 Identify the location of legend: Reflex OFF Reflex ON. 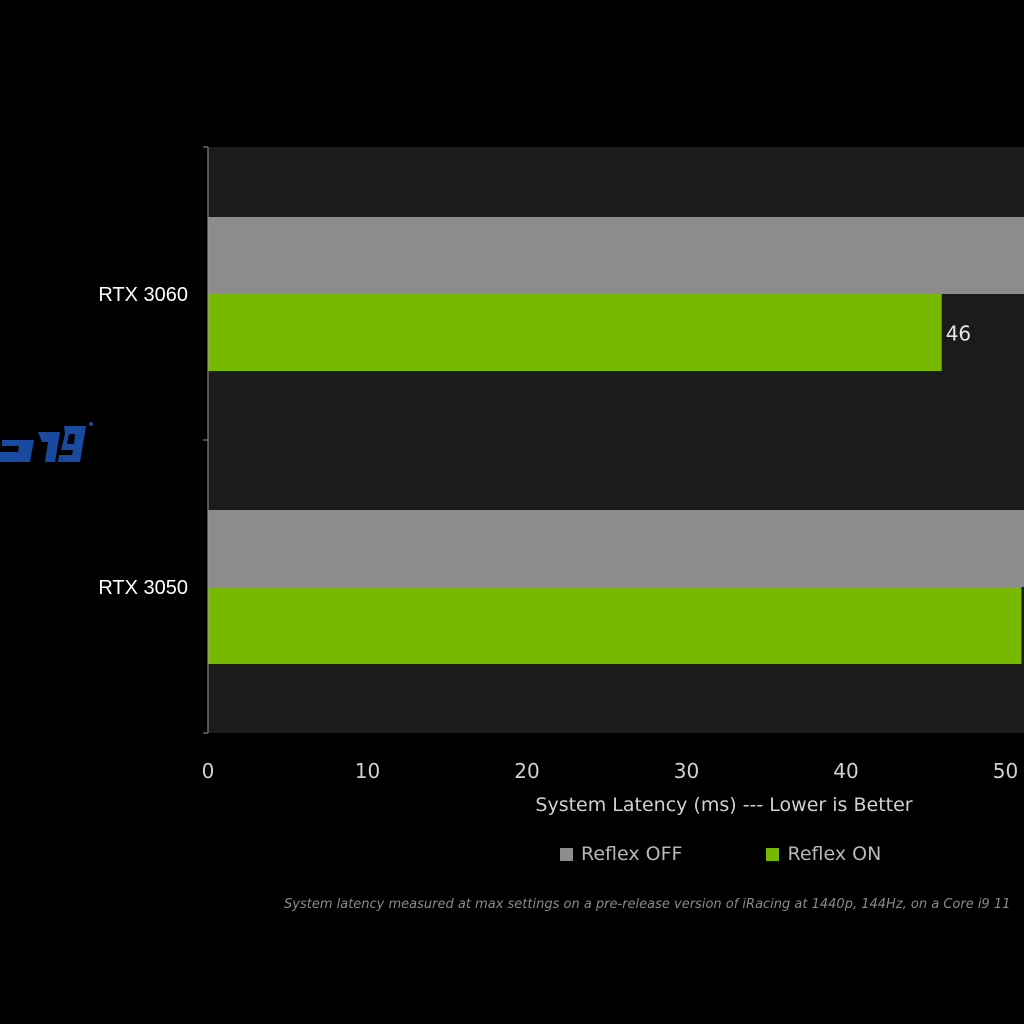
(720, 854).